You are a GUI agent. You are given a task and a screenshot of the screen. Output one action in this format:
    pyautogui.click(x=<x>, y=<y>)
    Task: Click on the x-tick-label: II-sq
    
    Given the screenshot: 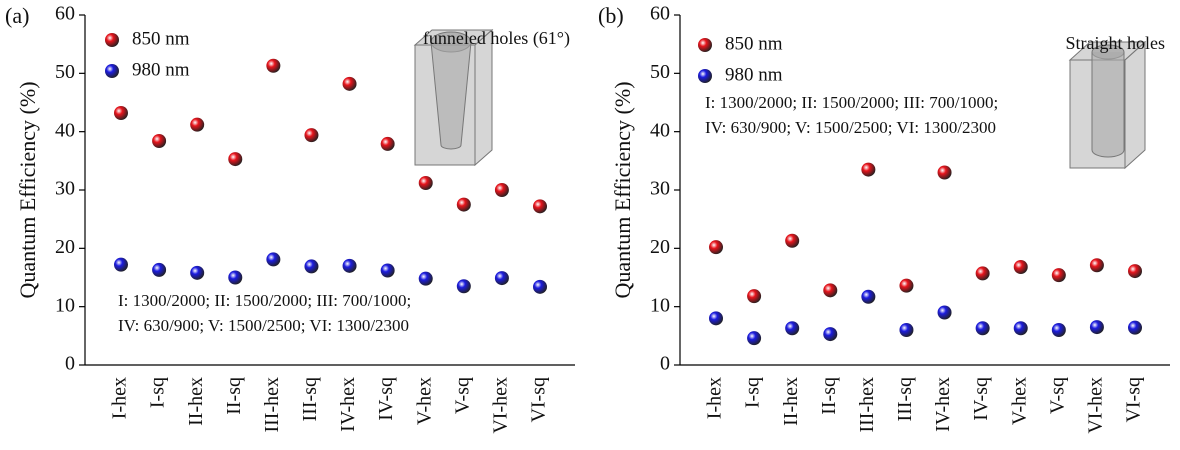 What is the action you would take?
    pyautogui.click(x=234, y=396)
    